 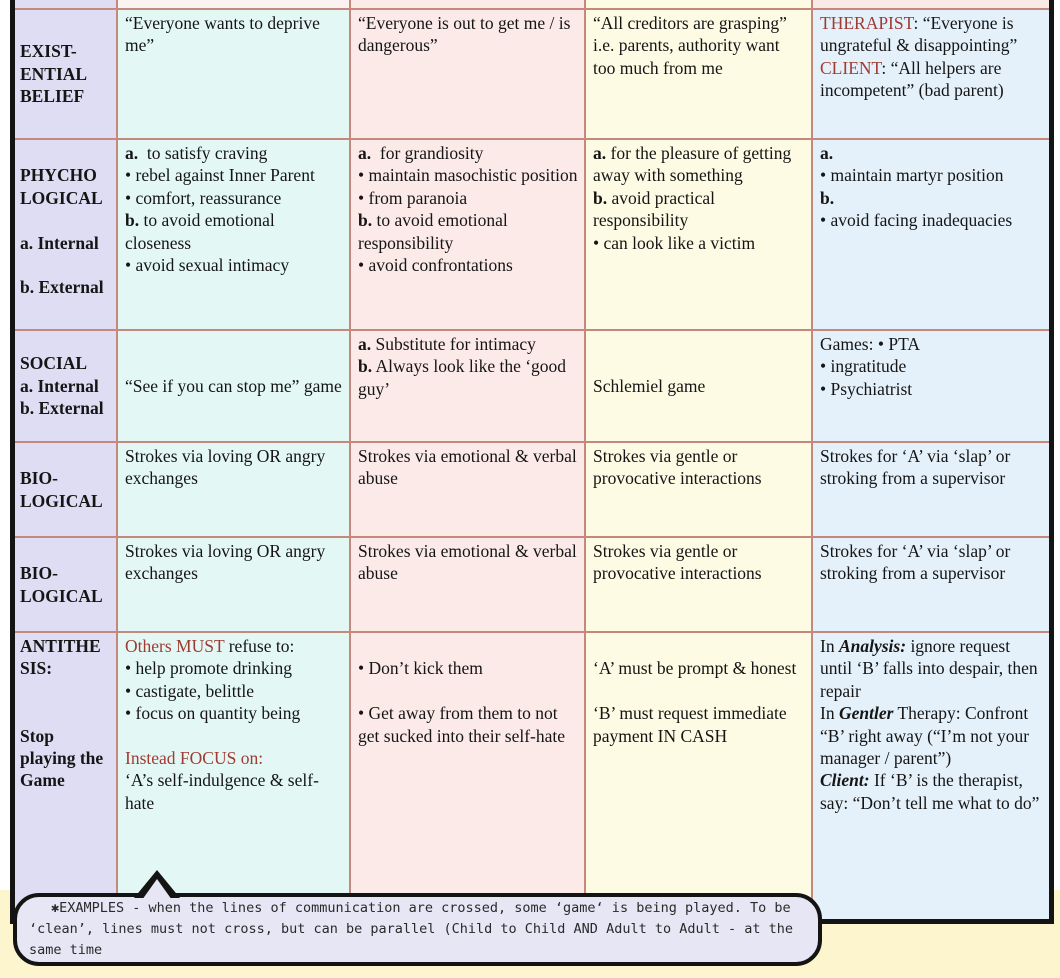 I want to click on text-line: b. avoid practical responsibility, so click(x=654, y=209).